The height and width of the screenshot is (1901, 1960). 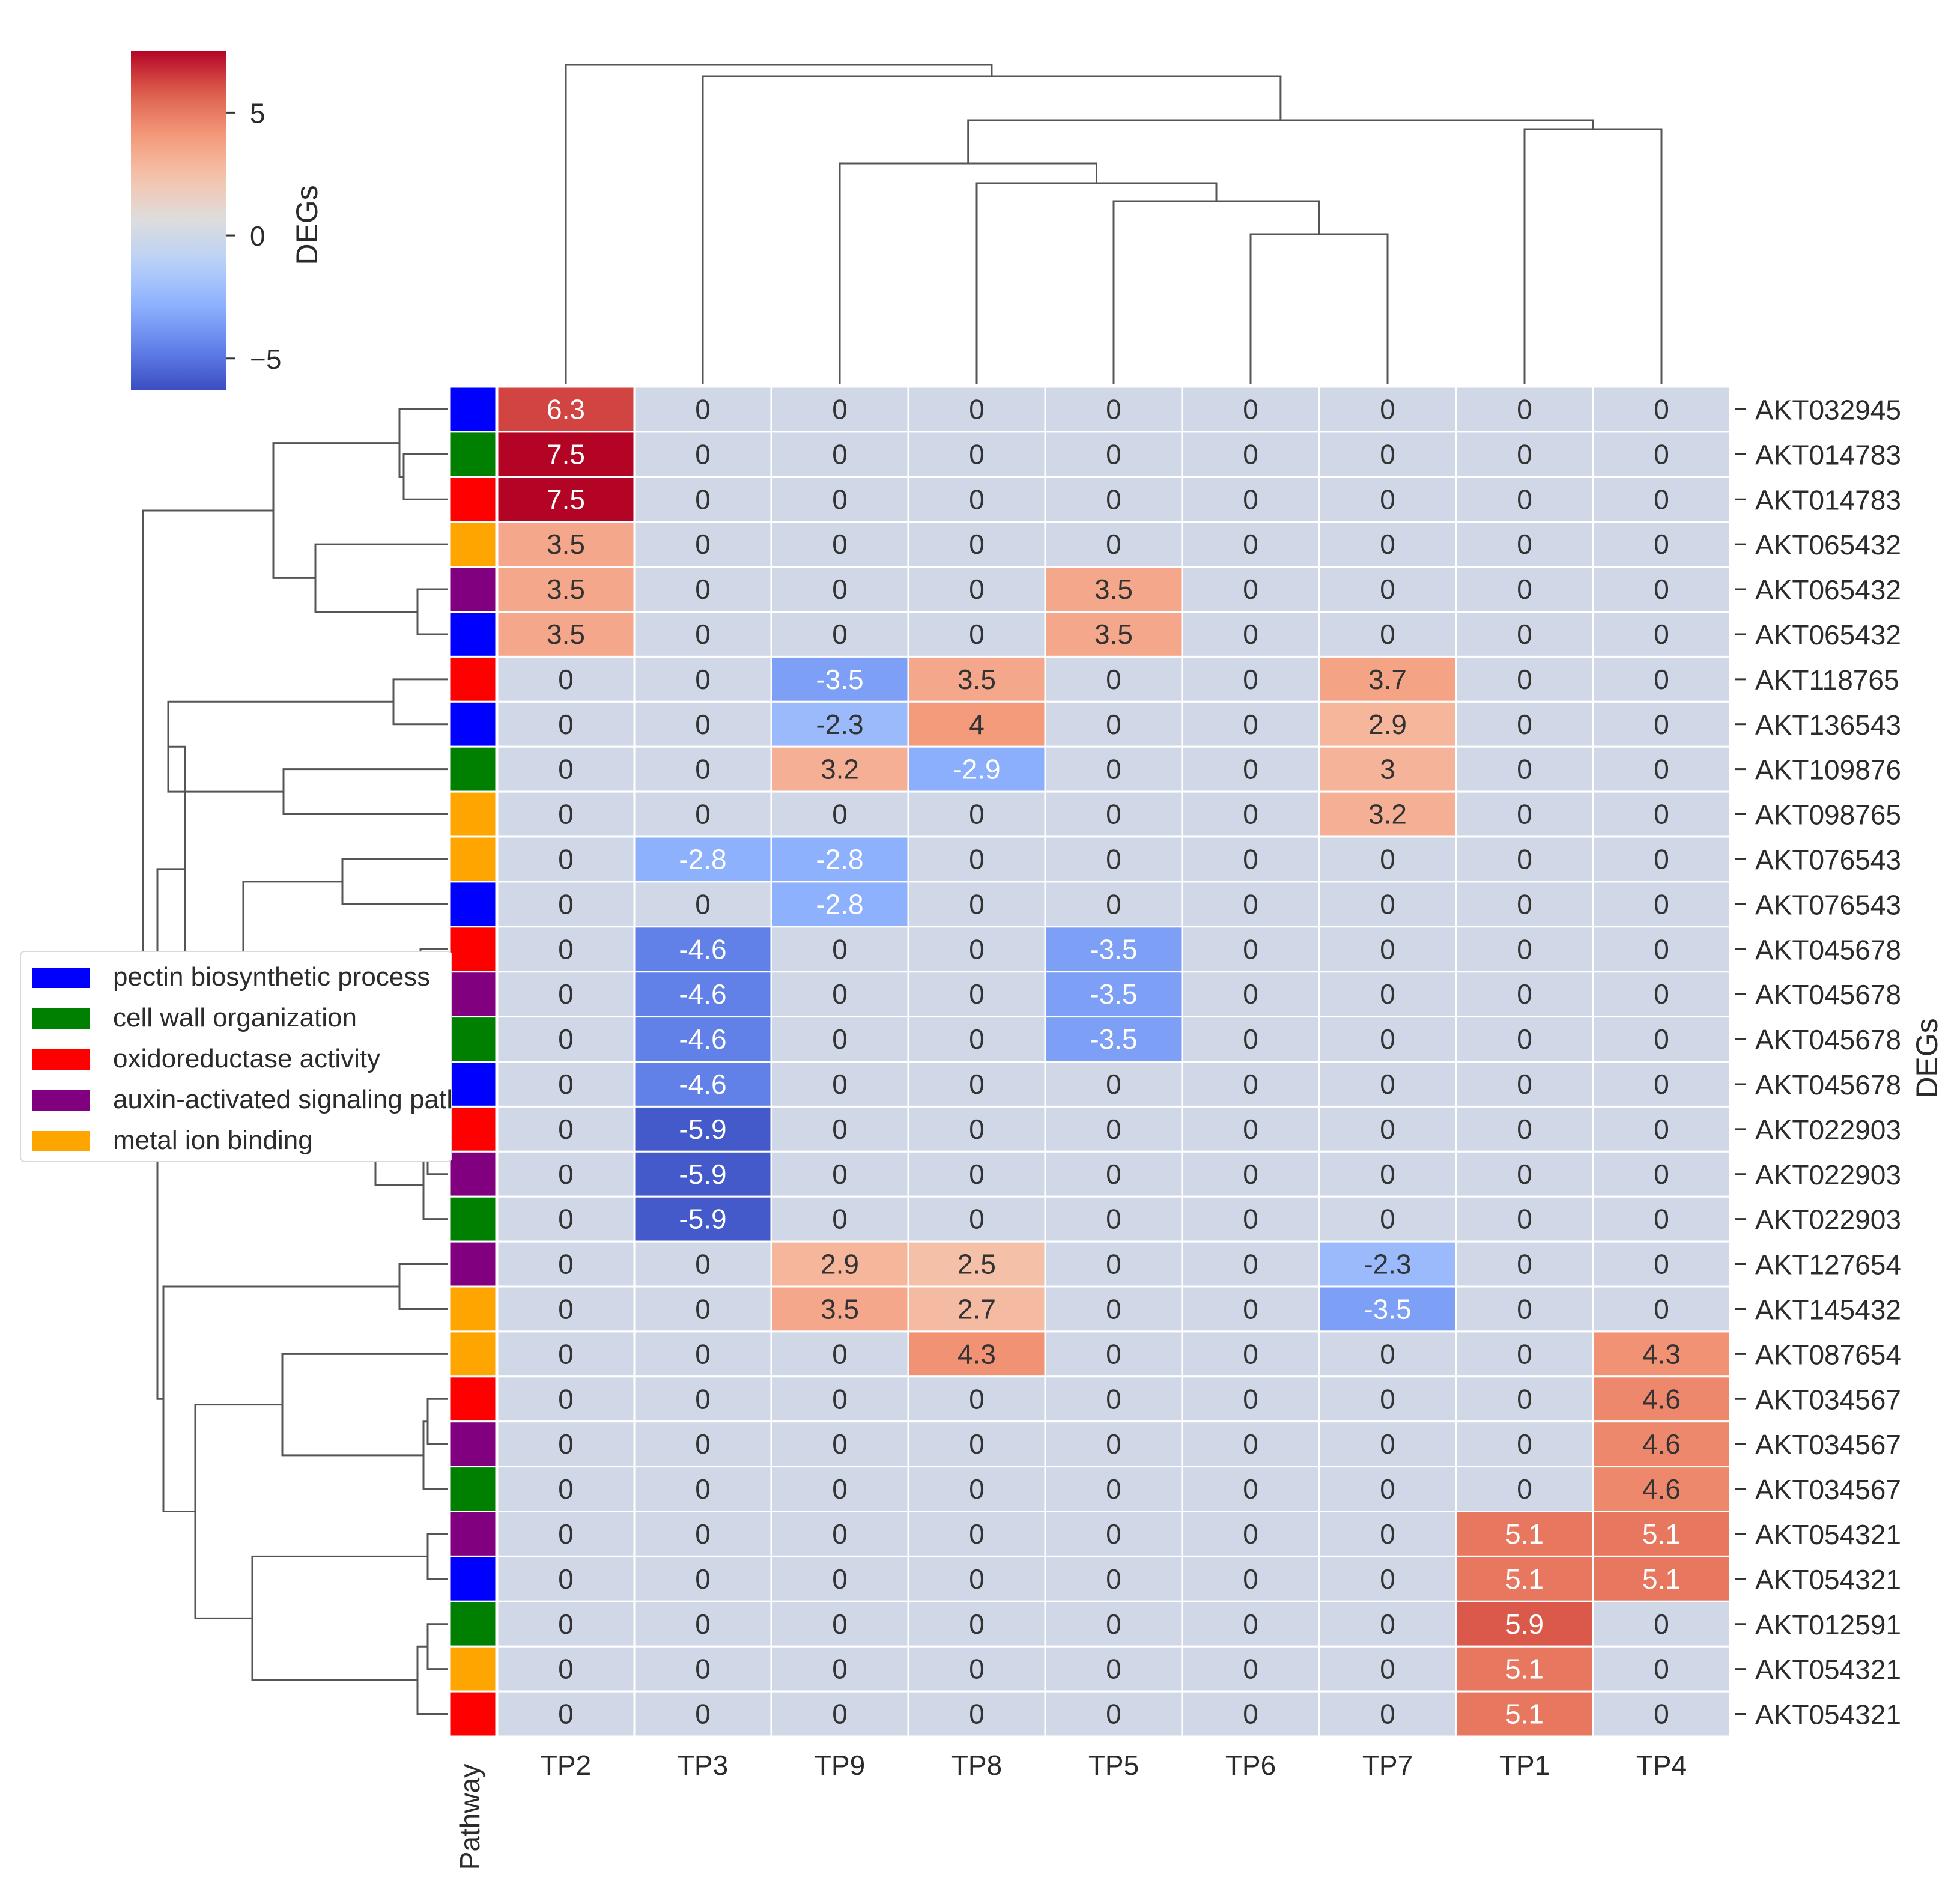 What do you see at coordinates (840, 1308) in the screenshot?
I see `cell-value-label: 3.5` at bounding box center [840, 1308].